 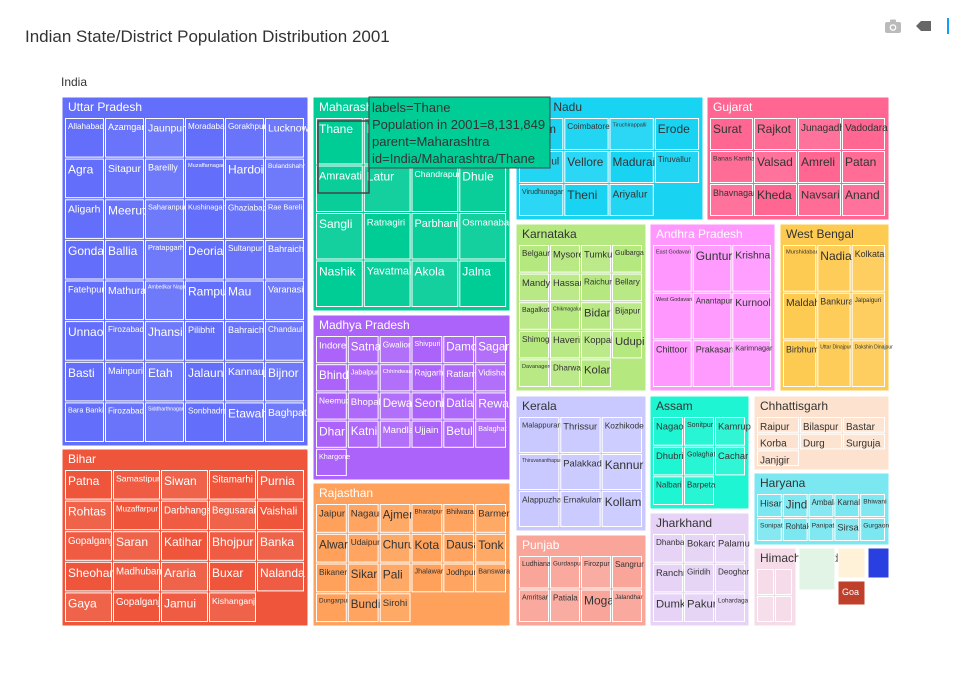 I want to click on district-tile-ratnagiri, so click(x=387, y=236).